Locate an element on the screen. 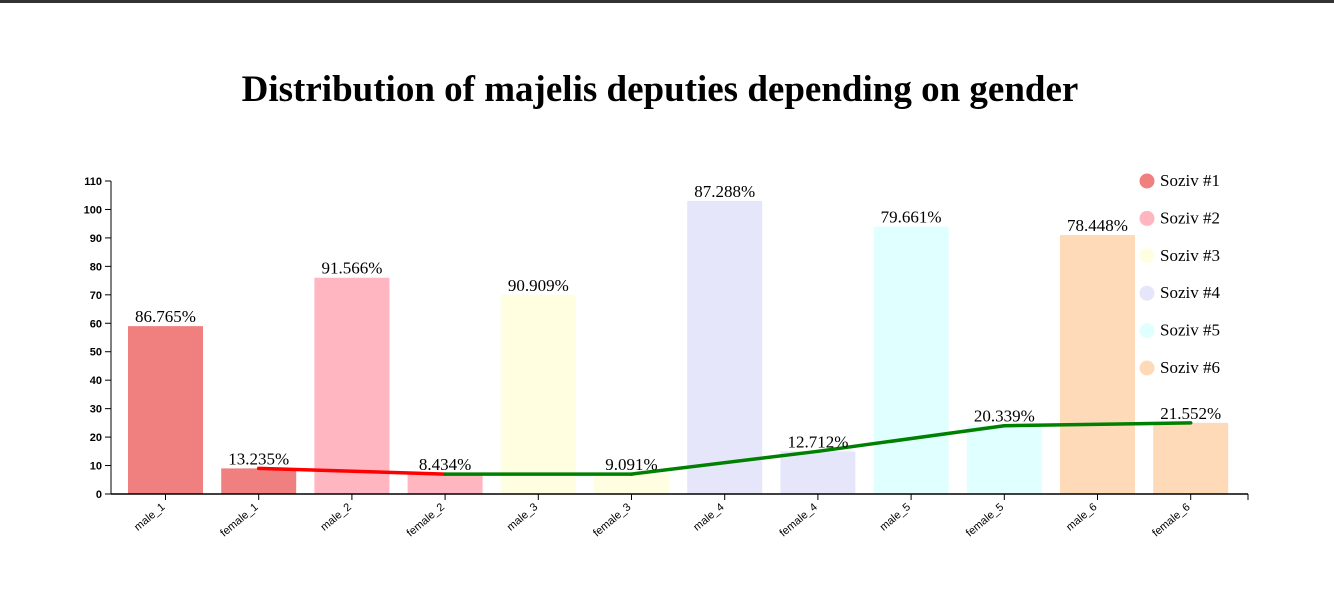 This screenshot has width=1334, height=600. y-tick-label: 40 is located at coordinates (96, 381).